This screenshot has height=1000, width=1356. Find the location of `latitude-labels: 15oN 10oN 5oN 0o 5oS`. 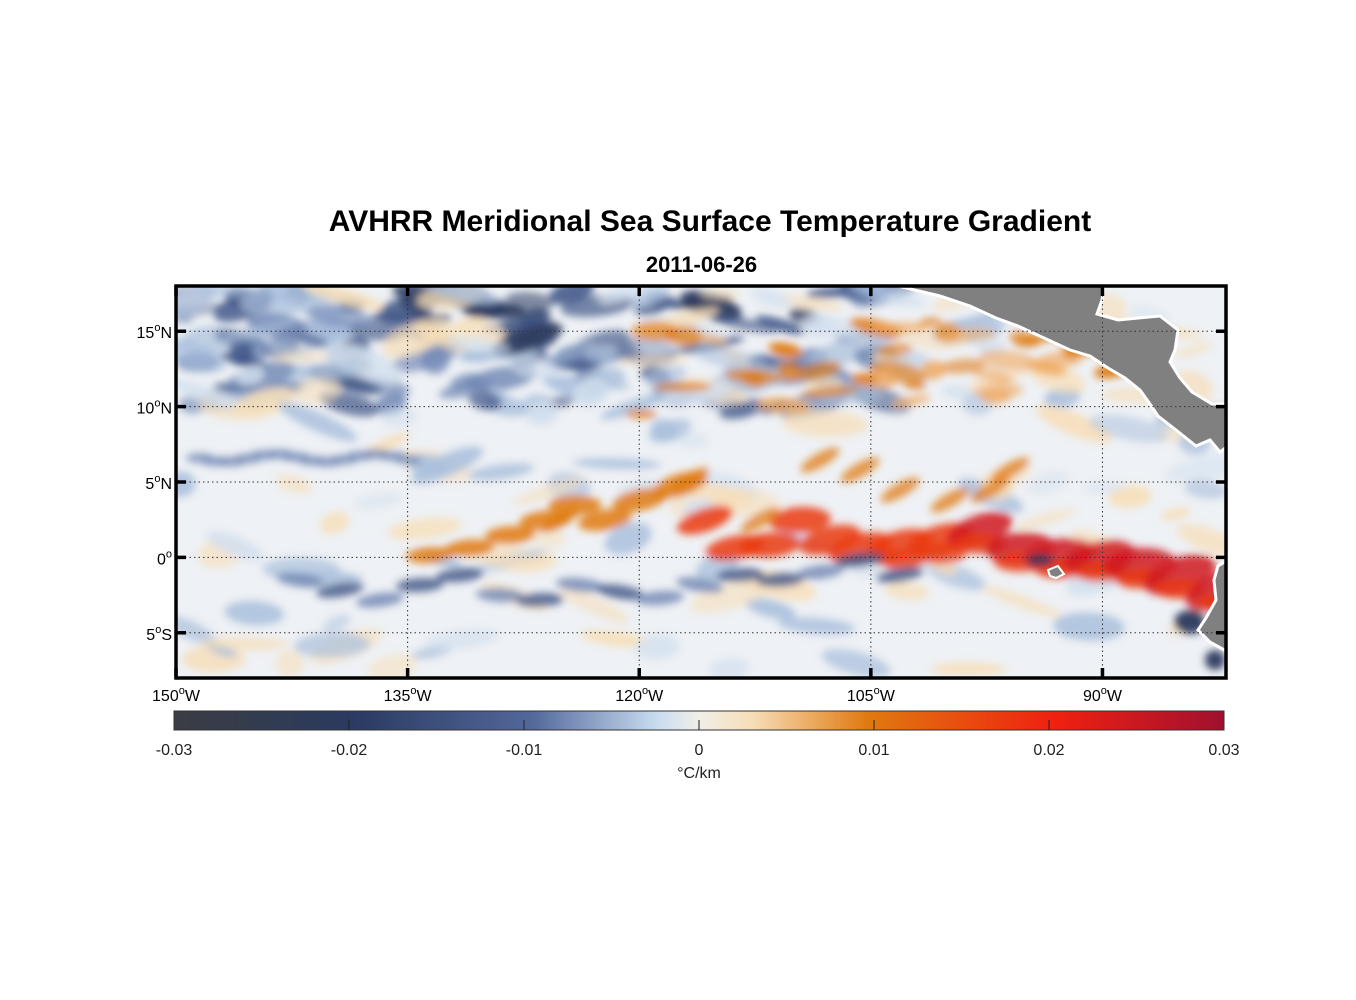

latitude-labels: 15oN 10oN 5oN 0o 5oS is located at coordinates (154, 483).